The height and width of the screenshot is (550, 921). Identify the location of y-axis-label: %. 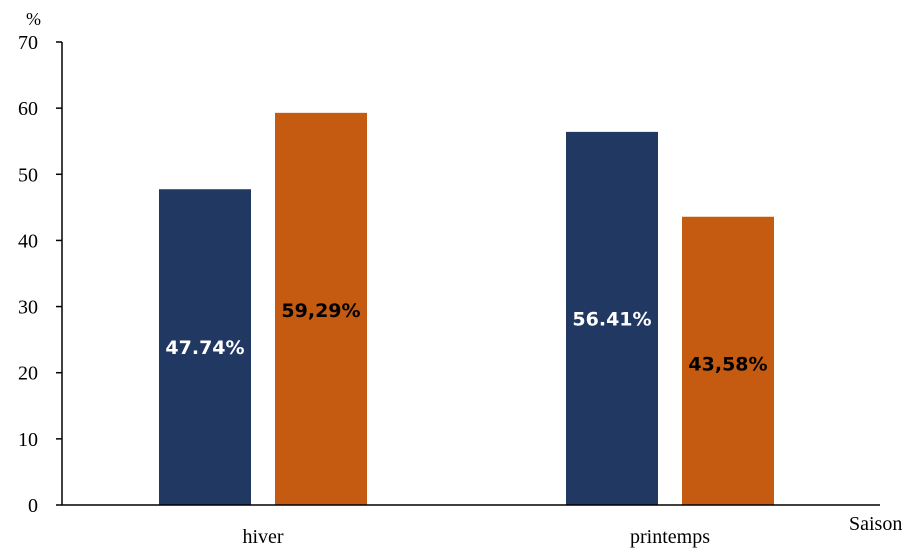
(33, 19).